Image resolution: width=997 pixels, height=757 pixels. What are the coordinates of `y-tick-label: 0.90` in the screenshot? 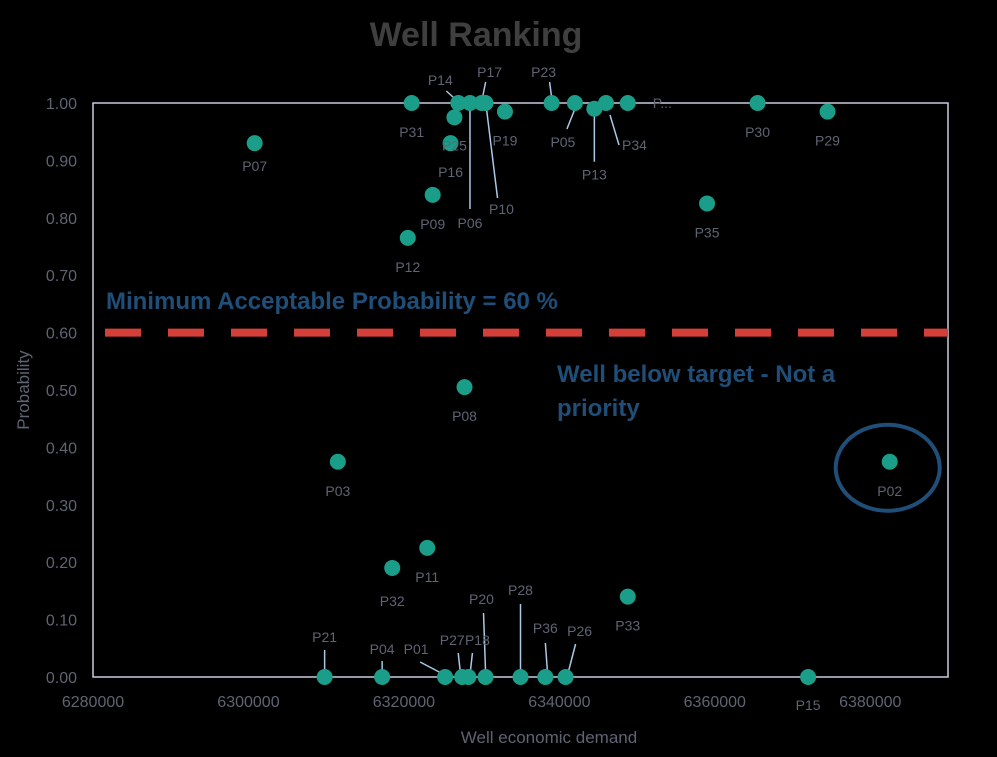 It's located at (61, 161).